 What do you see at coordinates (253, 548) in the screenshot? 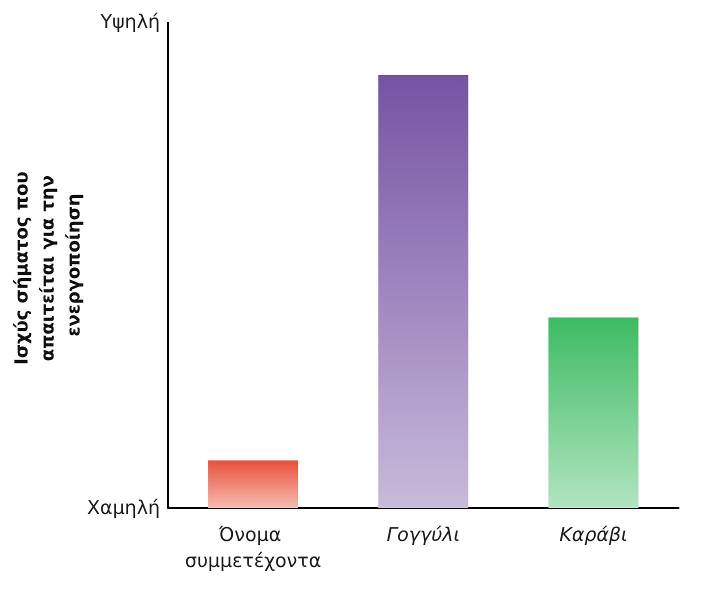
I see `x-tick-label: Όνομα συμμετέχοντα` at bounding box center [253, 548].